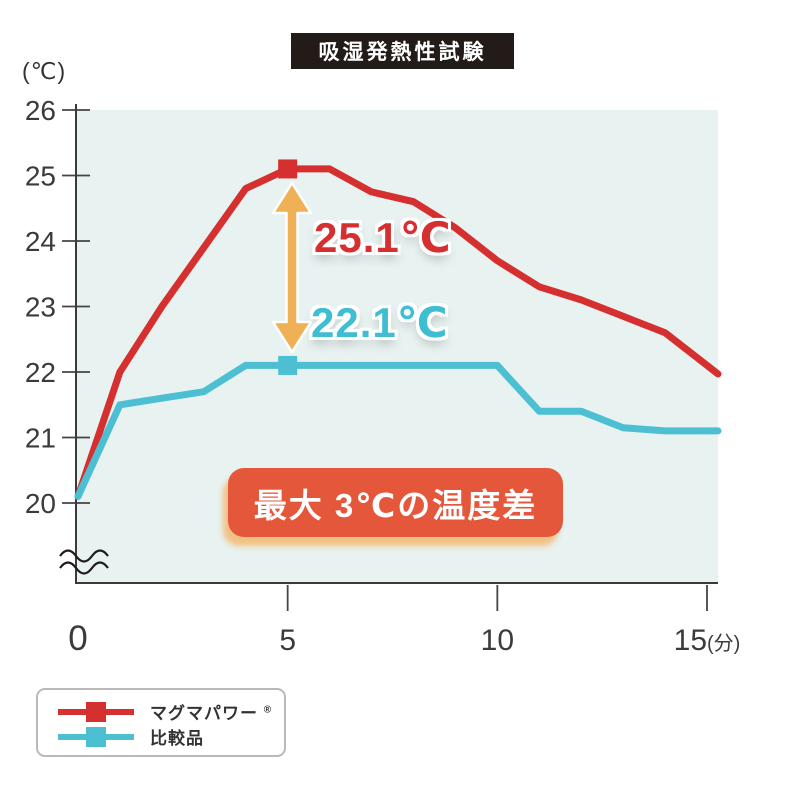 The image size is (800, 800). Describe the element at coordinates (707, 640) in the screenshot. I see `x-tick-label: 15(分)` at that location.